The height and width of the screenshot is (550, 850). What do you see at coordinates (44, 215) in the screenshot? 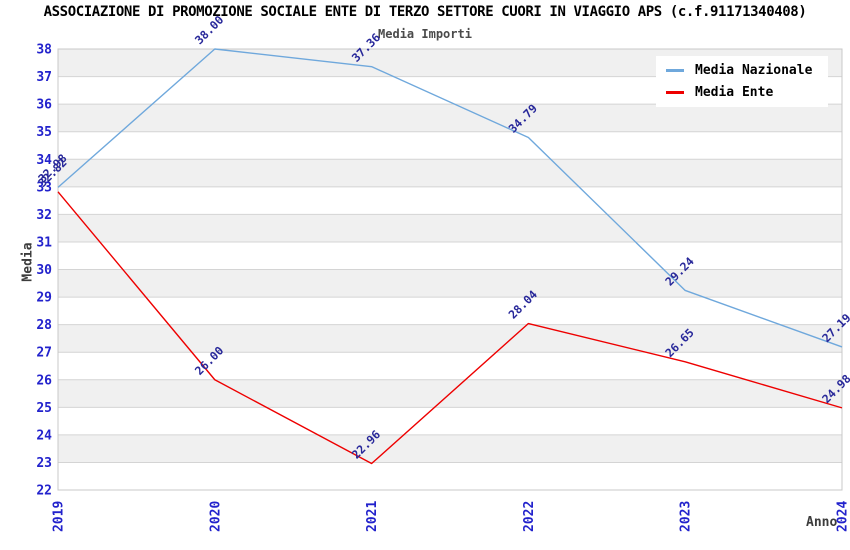
I see `svg-text: 32` at bounding box center [44, 215].